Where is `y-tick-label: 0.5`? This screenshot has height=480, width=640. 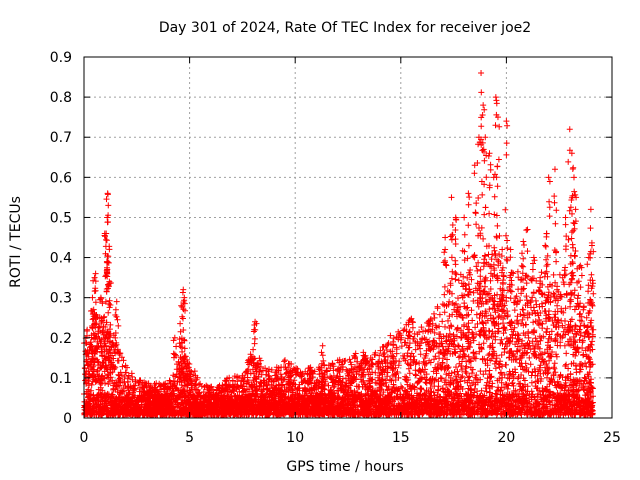 y-tick-label: 0.5 is located at coordinates (61, 218).